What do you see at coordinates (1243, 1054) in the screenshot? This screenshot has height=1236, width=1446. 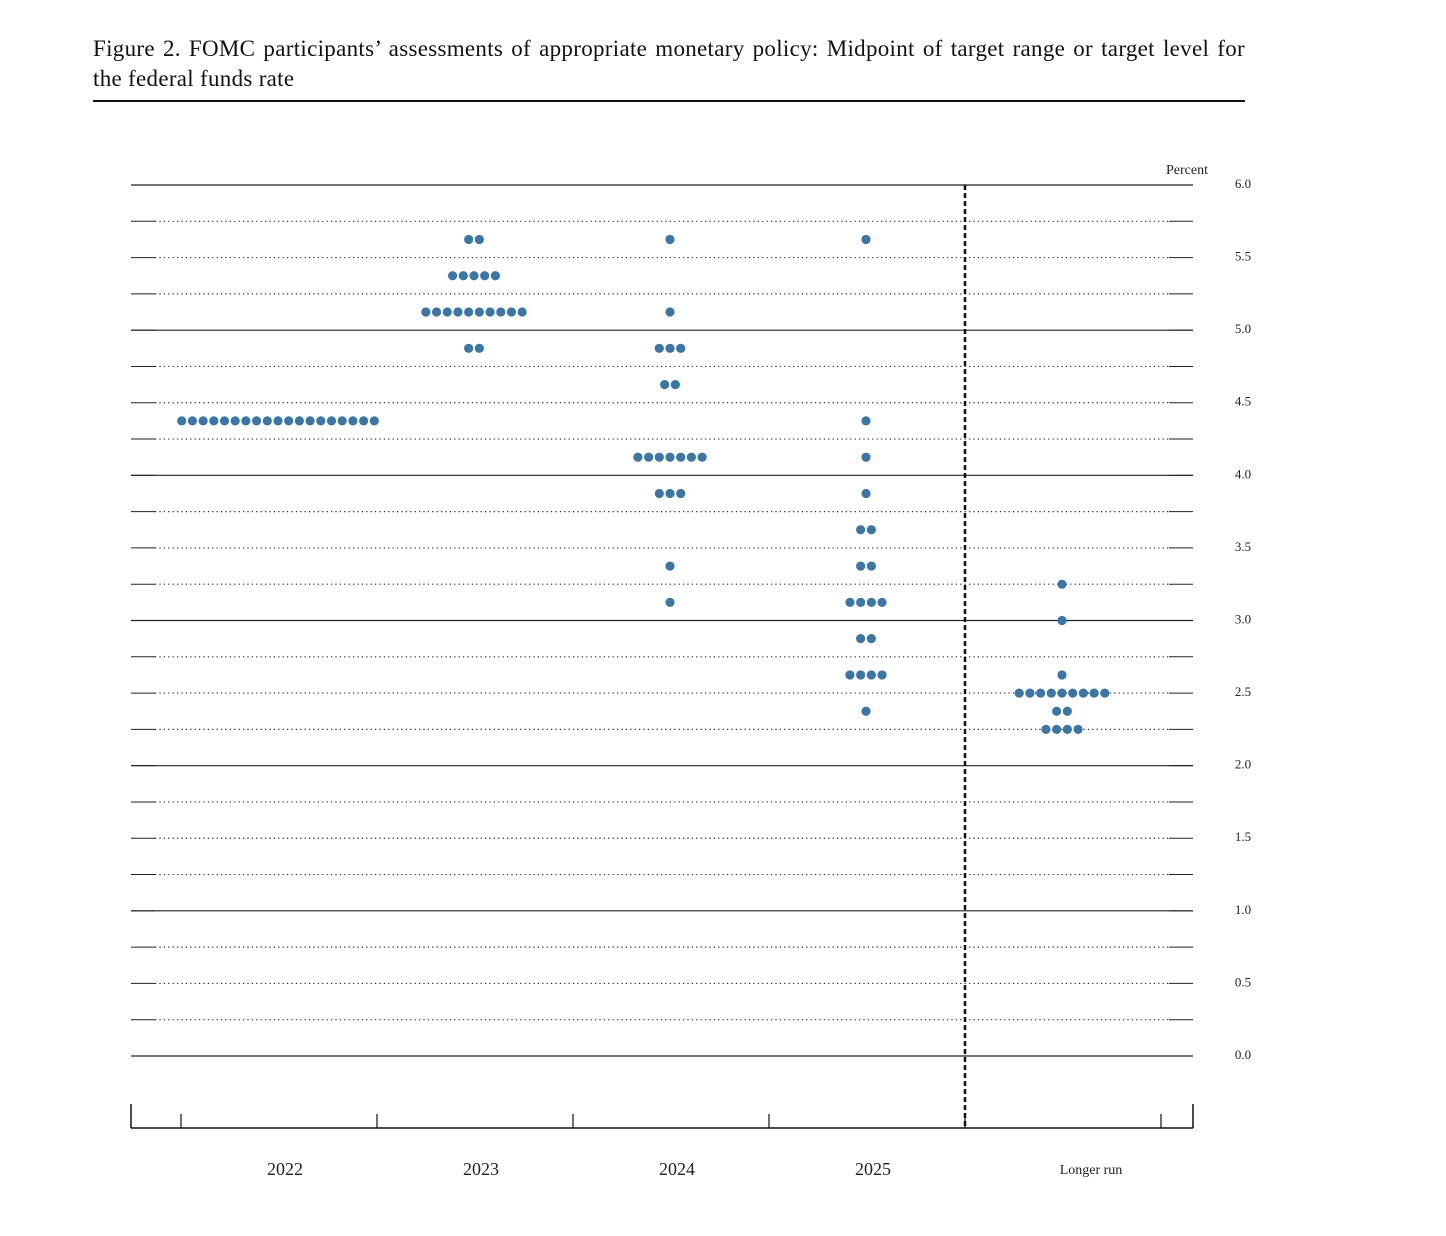 I see `y-tick-label: 0.0` at bounding box center [1243, 1054].